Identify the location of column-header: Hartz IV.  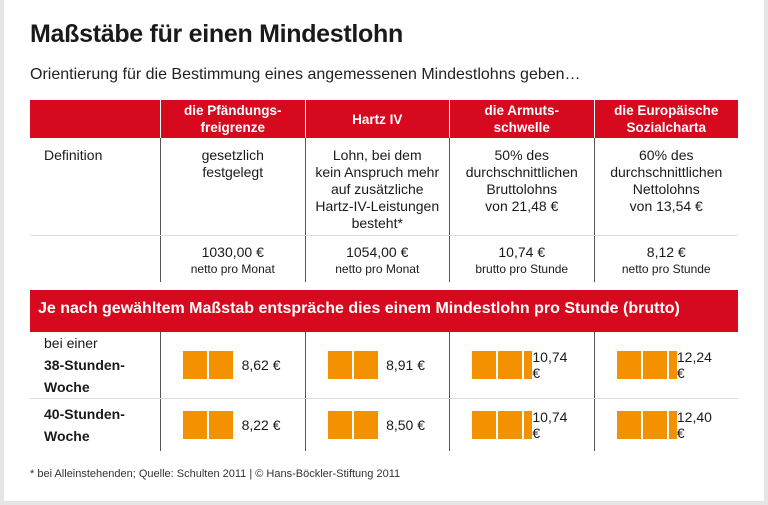
(377, 119).